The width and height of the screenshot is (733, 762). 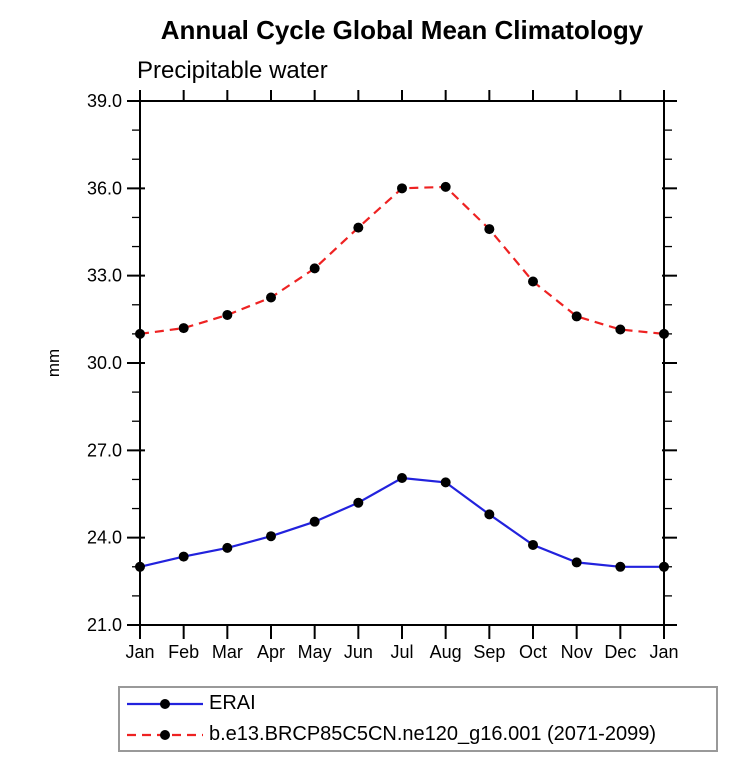 I want to click on y-axis-tick-label: 30.0, so click(x=104, y=363).